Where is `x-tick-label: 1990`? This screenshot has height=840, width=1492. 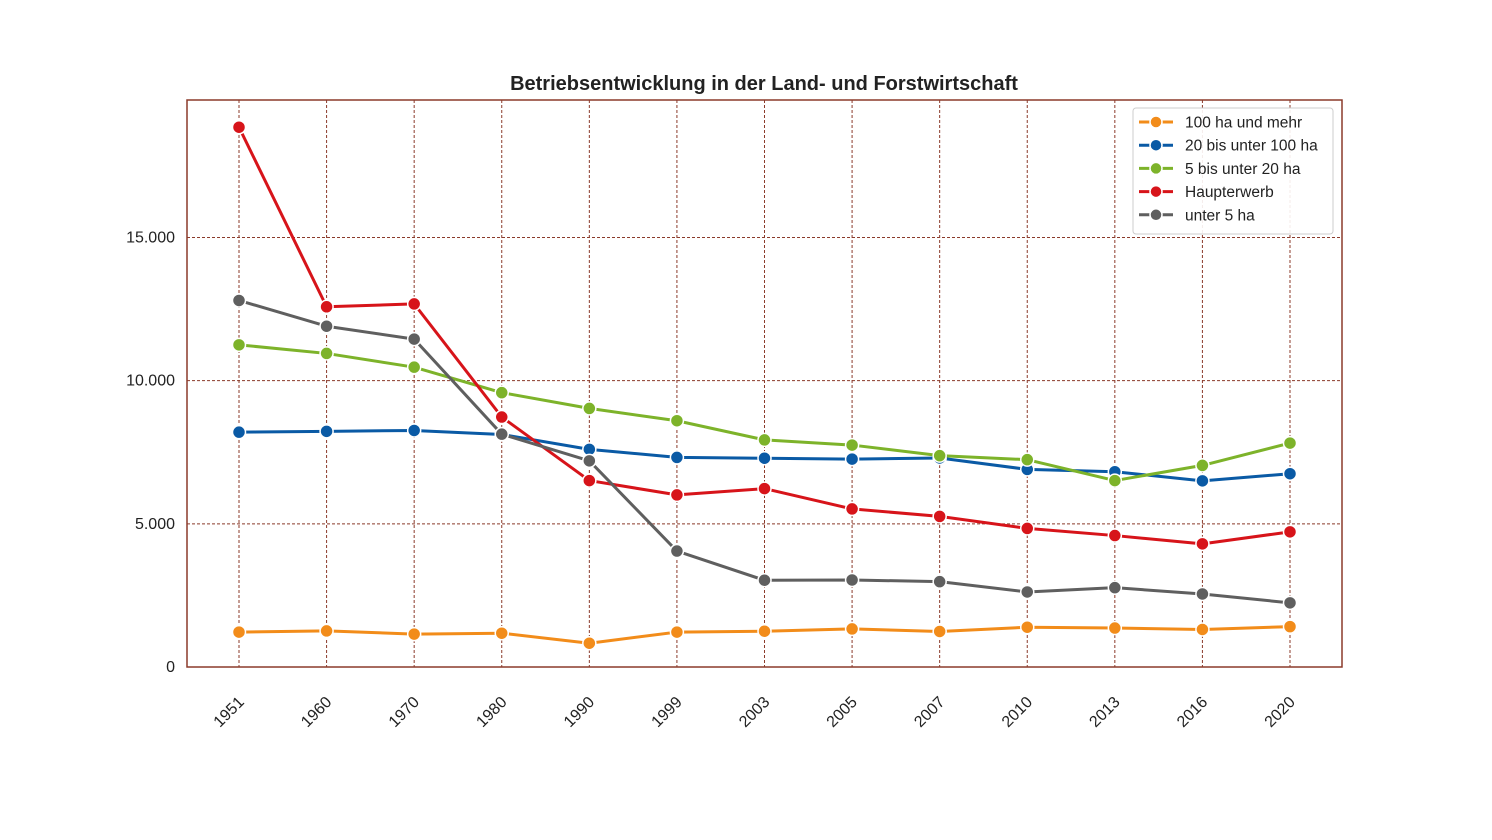
x-tick-label: 1990 is located at coordinates (579, 712).